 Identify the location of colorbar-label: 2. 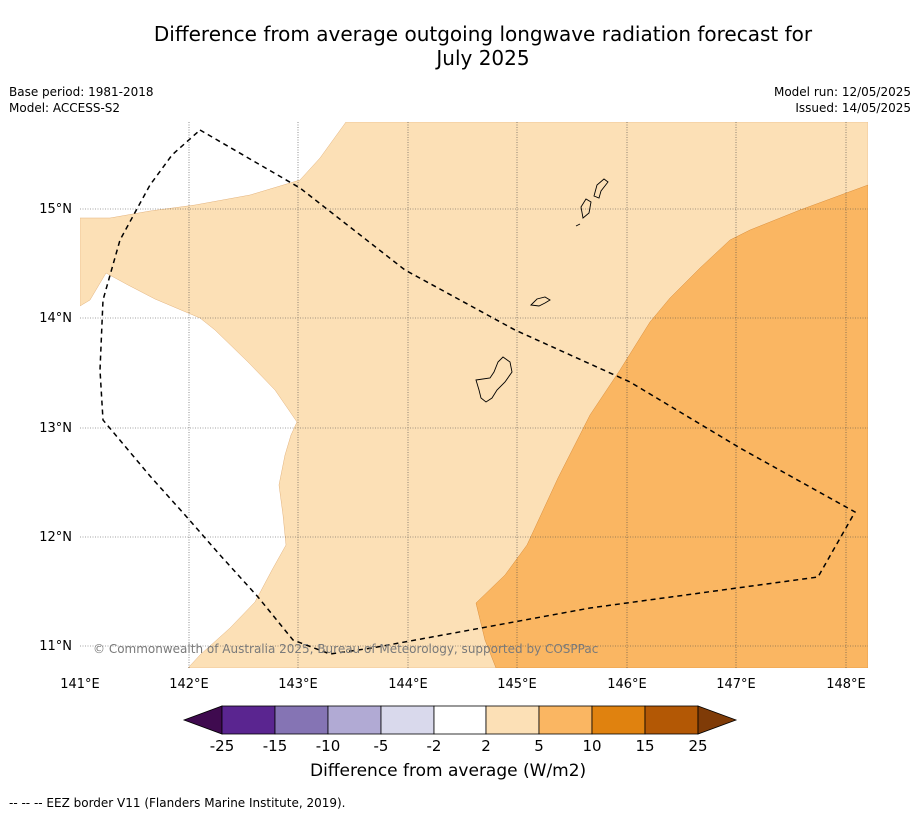
(486, 746).